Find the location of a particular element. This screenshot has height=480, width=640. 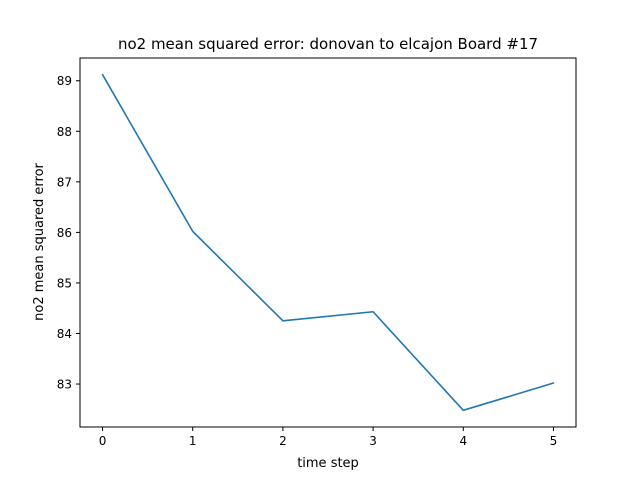

x-tick-label: 2 is located at coordinates (283, 441).